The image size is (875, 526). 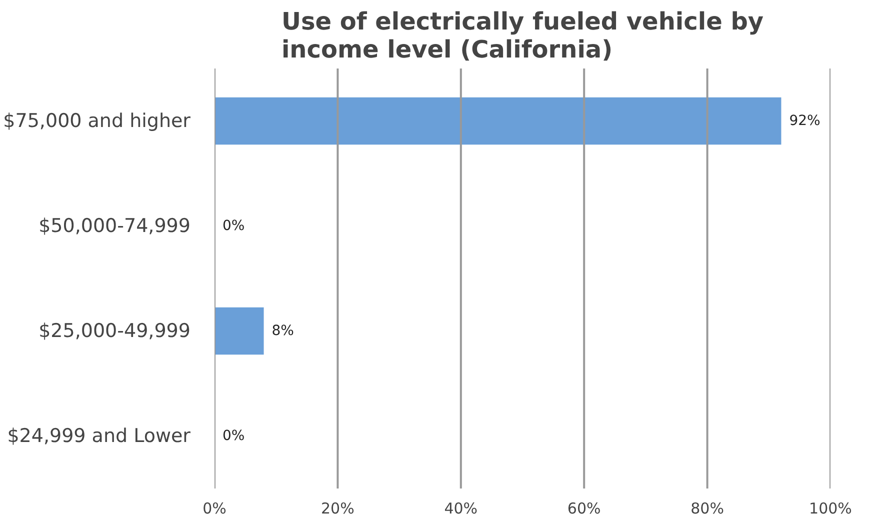 I want to click on data-label: 8%, so click(x=283, y=331).